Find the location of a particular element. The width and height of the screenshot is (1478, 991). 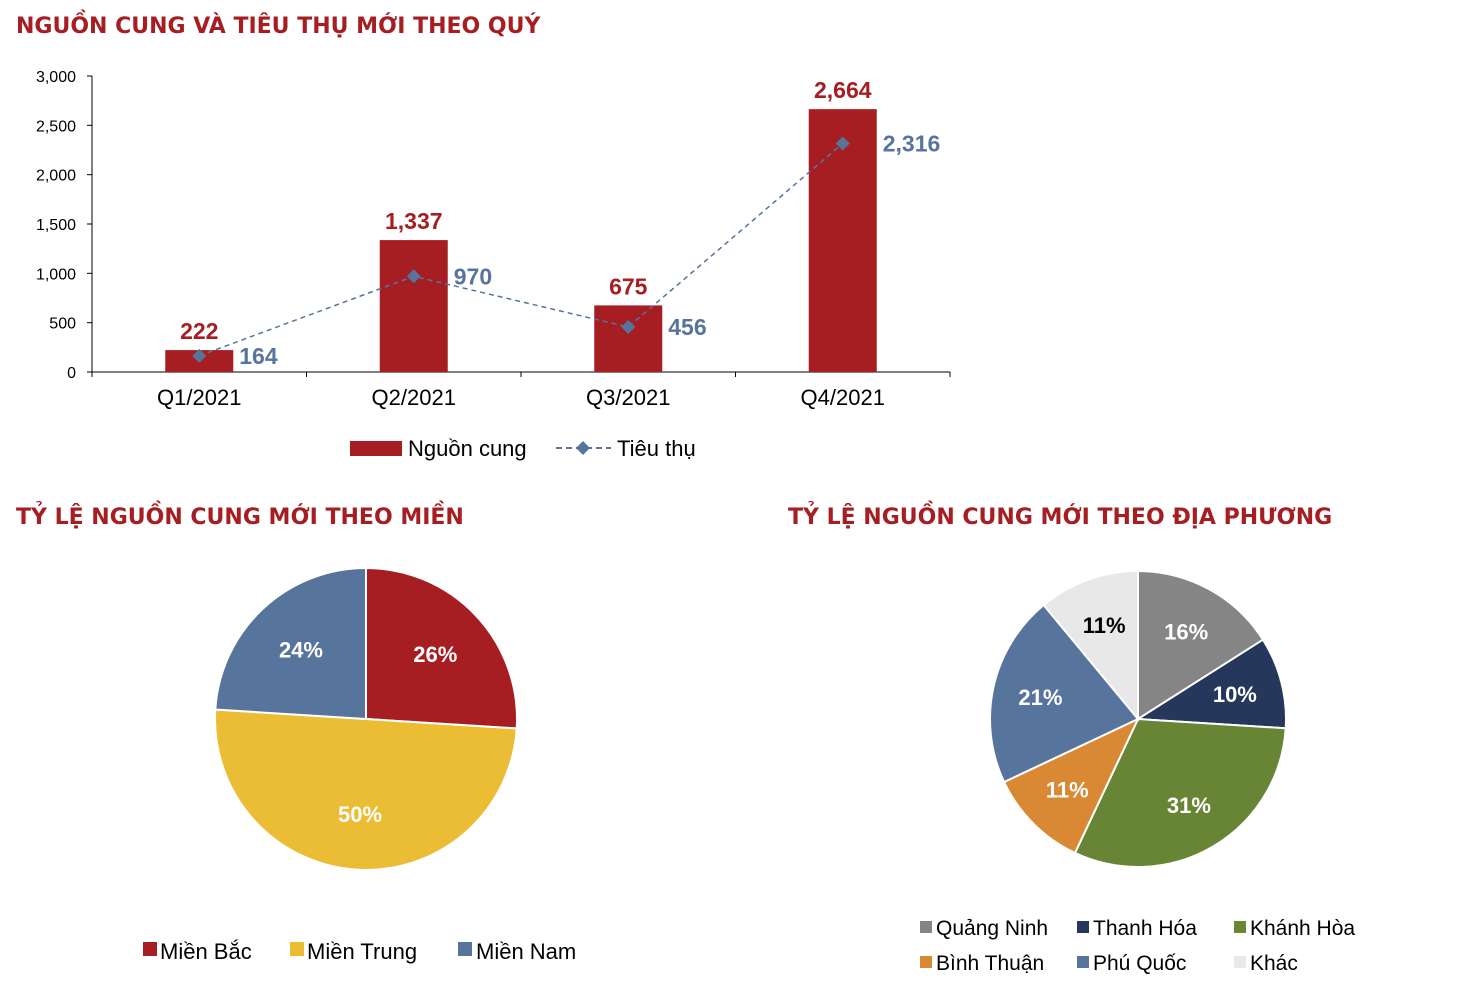

supply-value-label: 2,664 is located at coordinates (843, 90).